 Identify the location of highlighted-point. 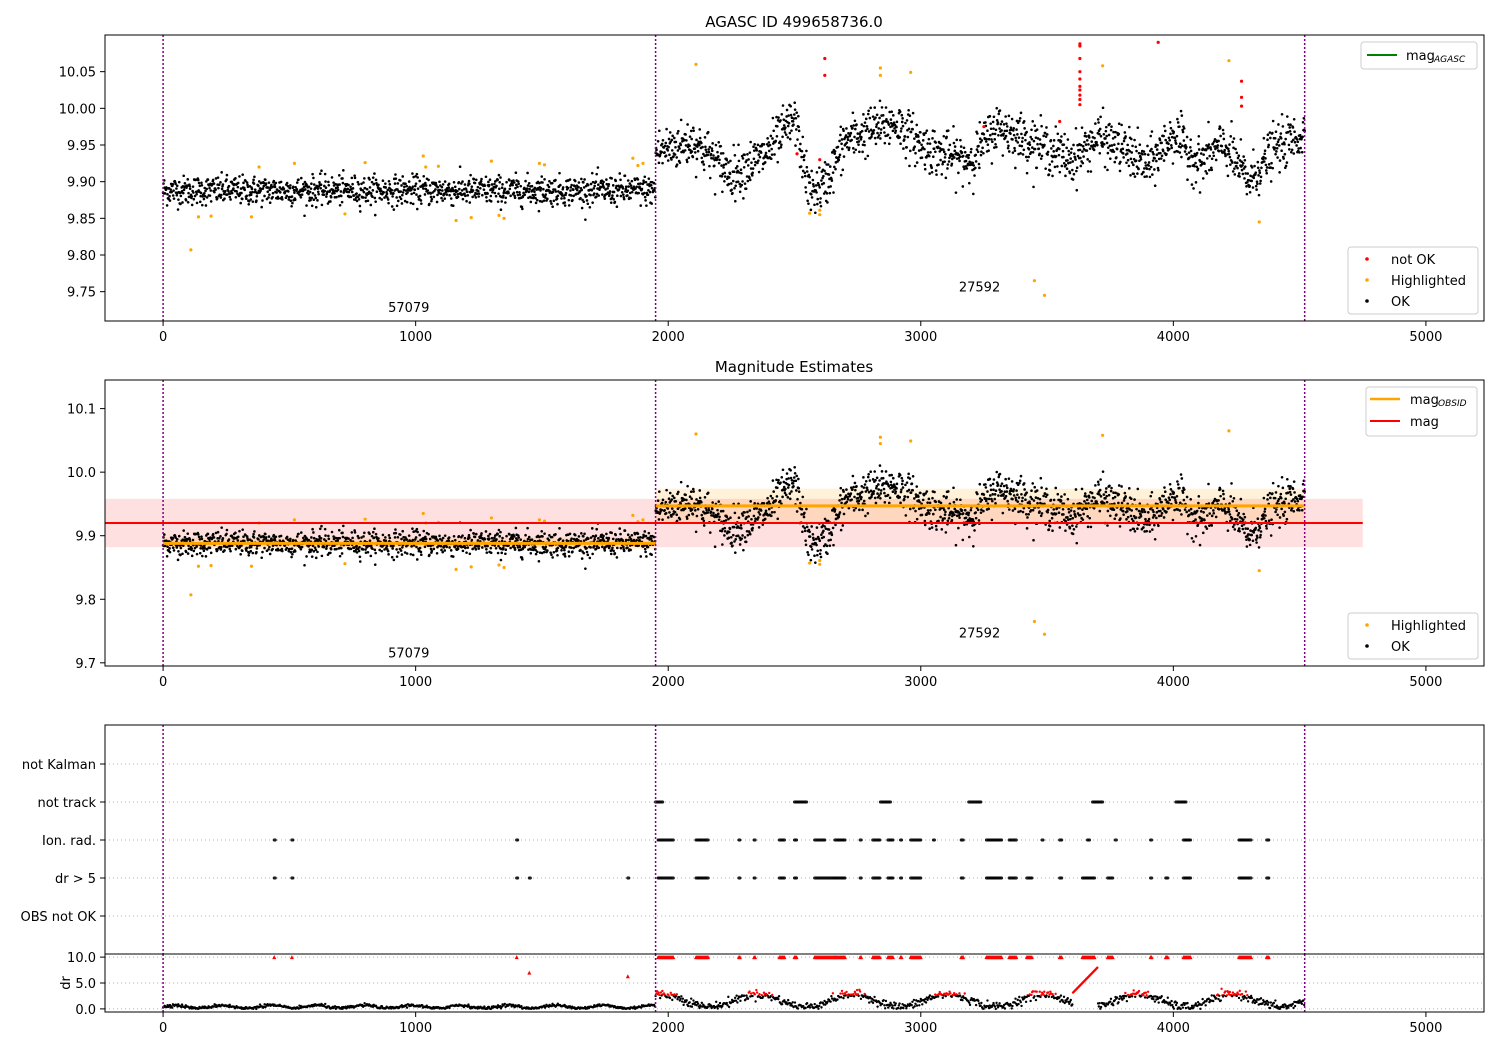
(211, 216).